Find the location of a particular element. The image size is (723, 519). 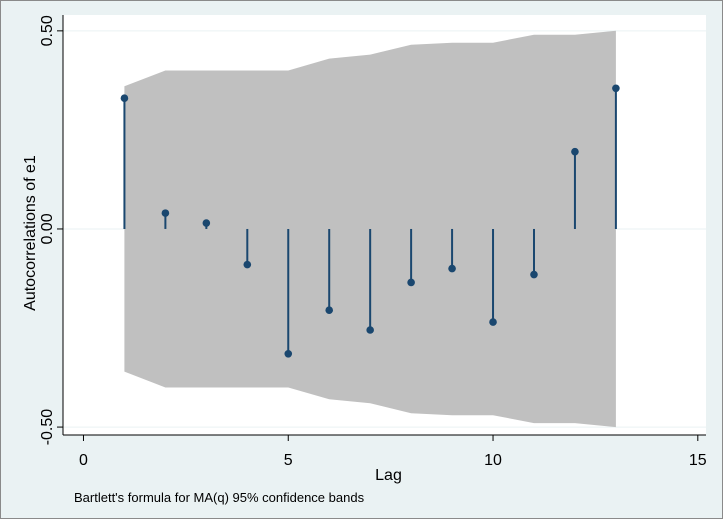

y-tick-label: 0.00 is located at coordinates (47, 228).